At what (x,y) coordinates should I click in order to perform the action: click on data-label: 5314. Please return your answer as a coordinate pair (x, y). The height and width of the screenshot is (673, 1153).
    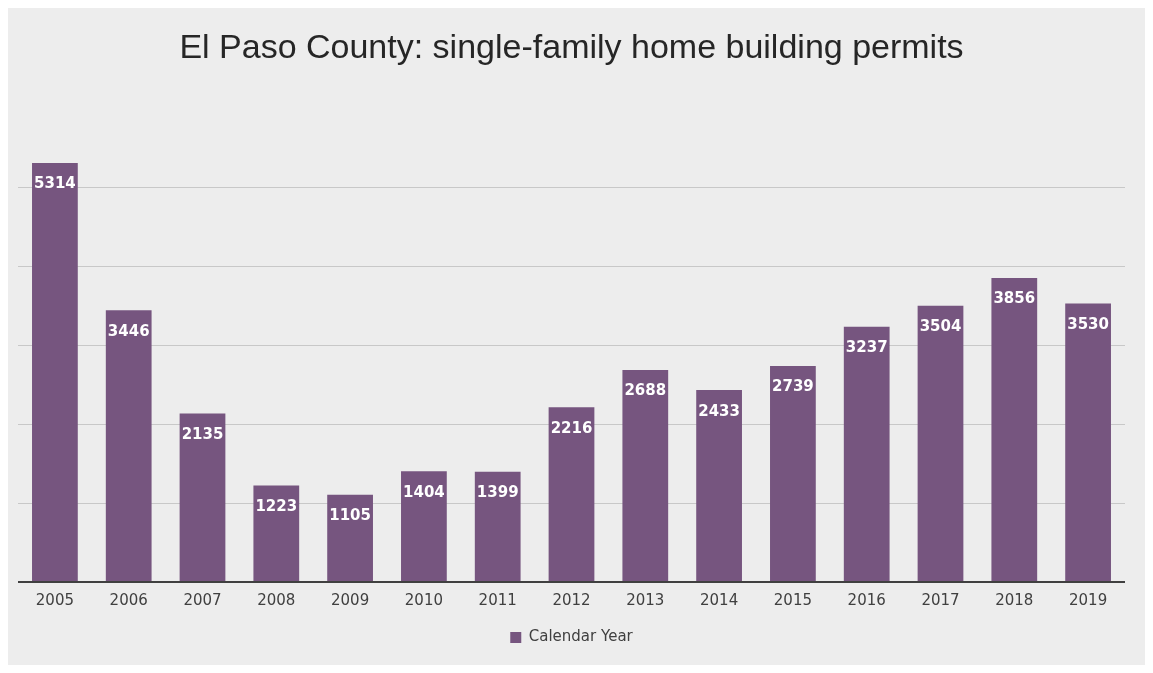
    Looking at the image, I should click on (55, 183).